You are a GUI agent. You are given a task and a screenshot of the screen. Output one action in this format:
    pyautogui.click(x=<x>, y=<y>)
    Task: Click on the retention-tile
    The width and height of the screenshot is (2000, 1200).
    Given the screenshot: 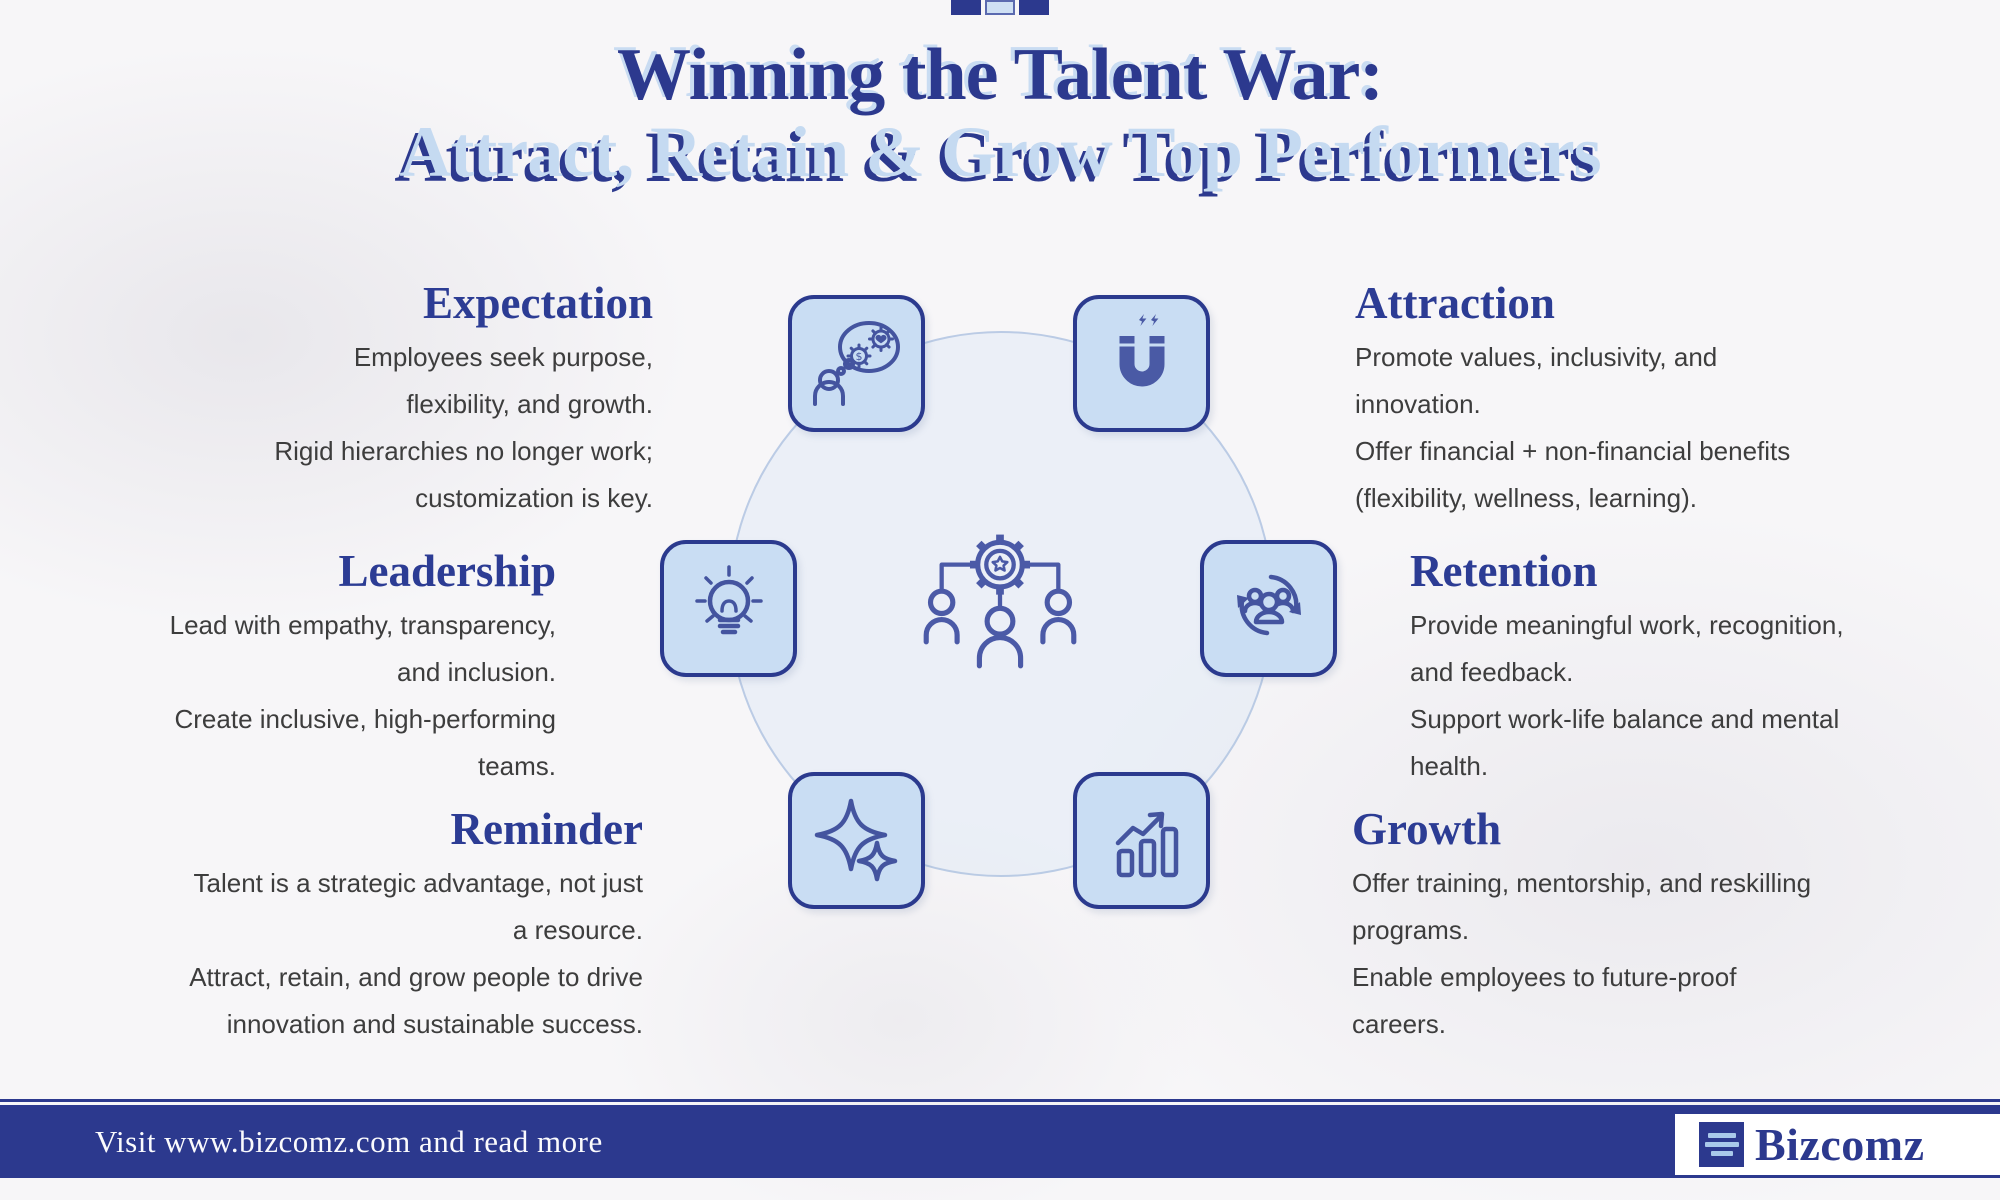 What is the action you would take?
    pyautogui.click(x=1268, y=608)
    